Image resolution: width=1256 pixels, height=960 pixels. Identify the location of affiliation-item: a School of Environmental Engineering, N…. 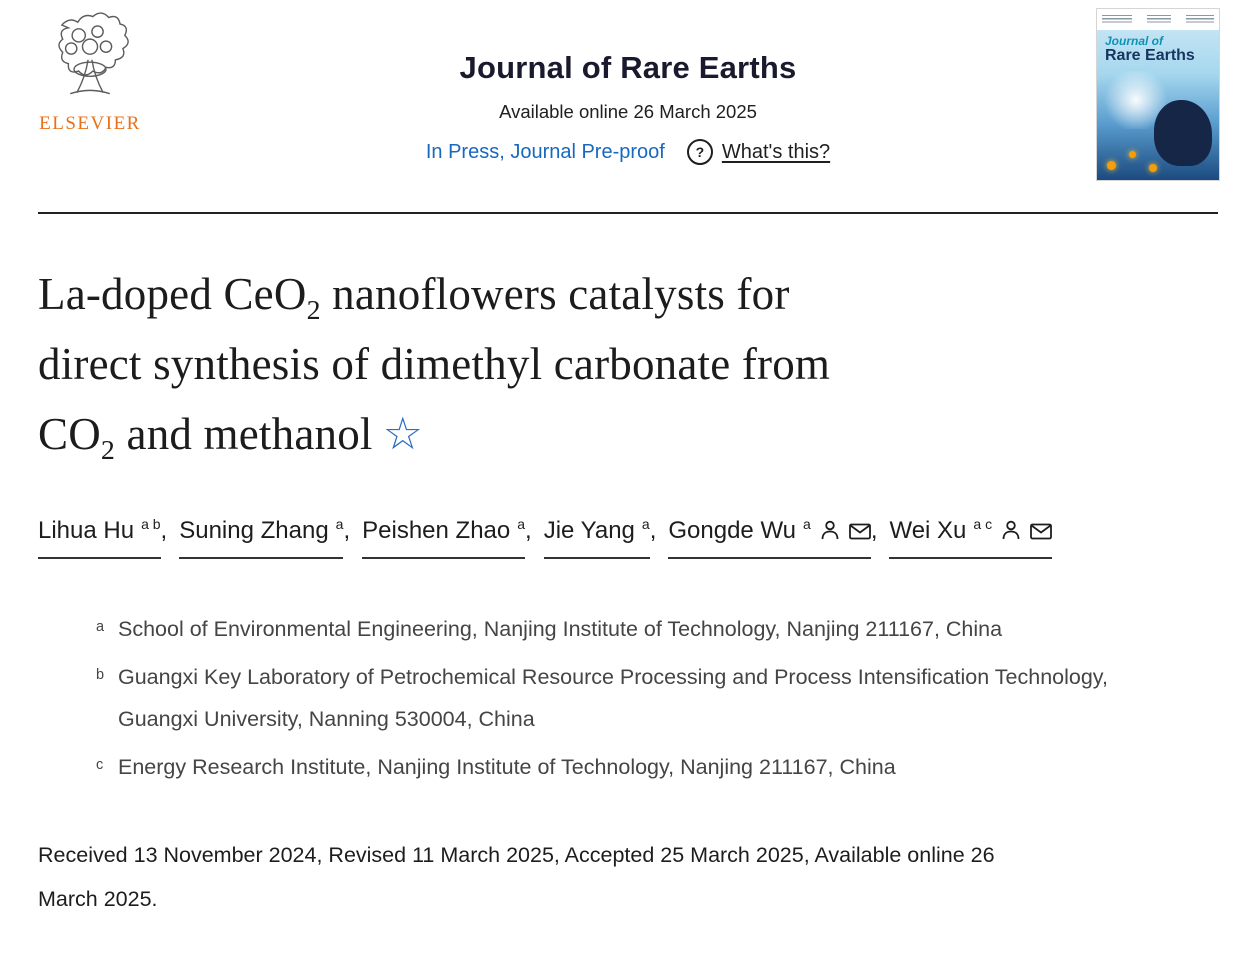
(657, 630).